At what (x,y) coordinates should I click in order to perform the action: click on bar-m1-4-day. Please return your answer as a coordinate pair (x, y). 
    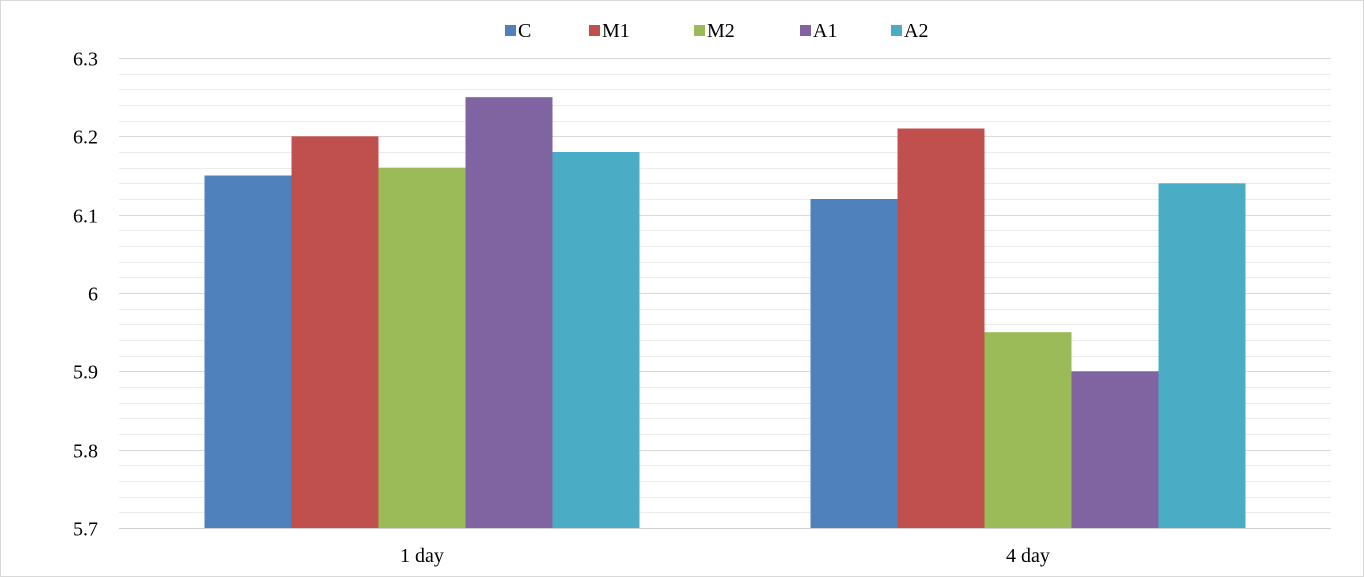
    Looking at the image, I should click on (941, 328).